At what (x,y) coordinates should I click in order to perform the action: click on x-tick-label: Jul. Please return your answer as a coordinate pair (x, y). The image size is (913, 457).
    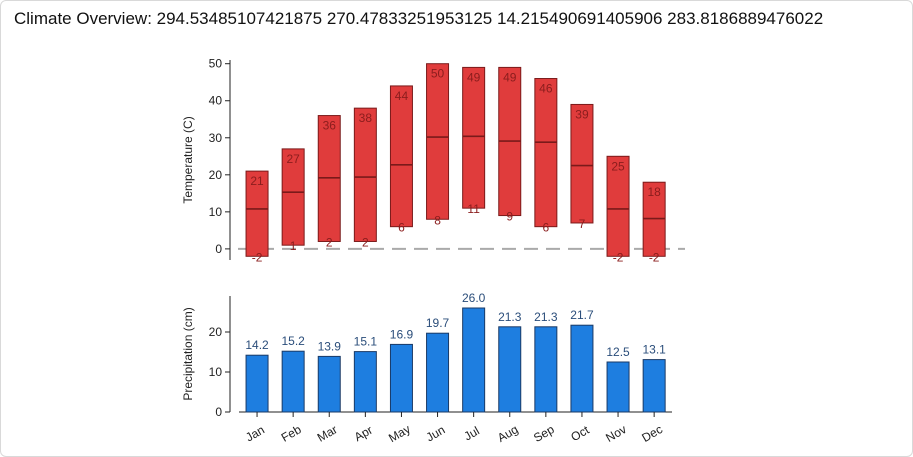
    Looking at the image, I should click on (472, 434).